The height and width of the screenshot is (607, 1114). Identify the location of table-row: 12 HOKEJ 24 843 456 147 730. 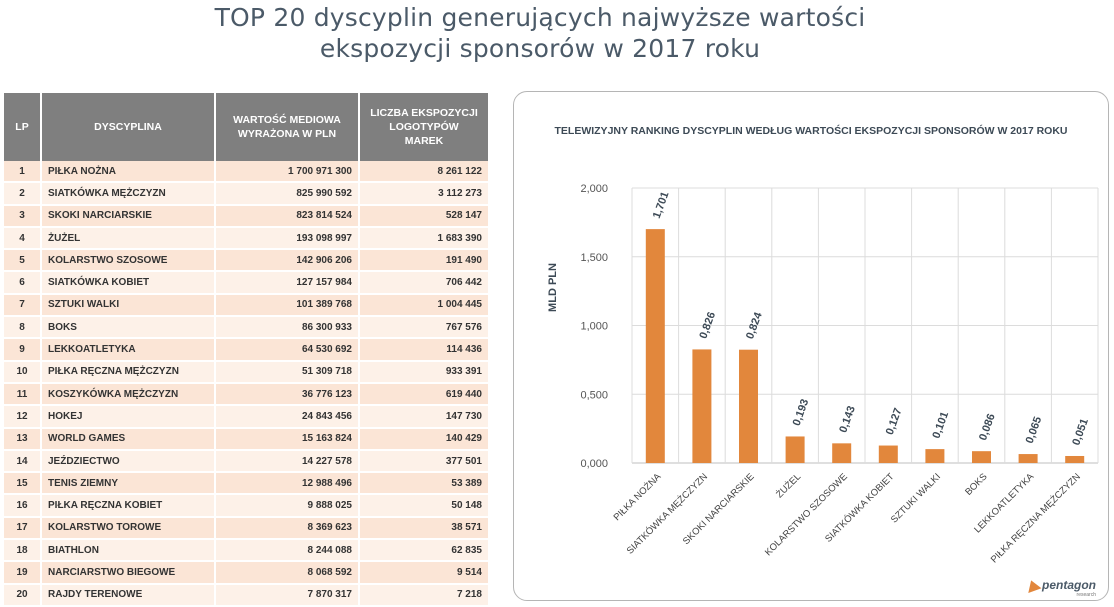
(246, 417).